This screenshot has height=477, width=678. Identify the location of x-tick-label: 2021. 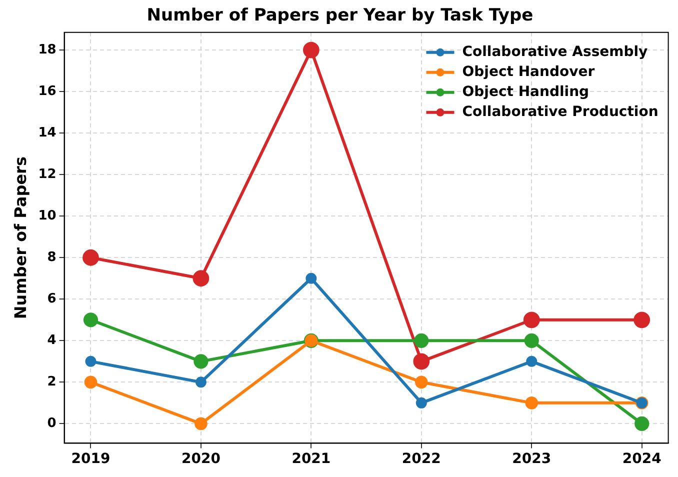
(311, 459).